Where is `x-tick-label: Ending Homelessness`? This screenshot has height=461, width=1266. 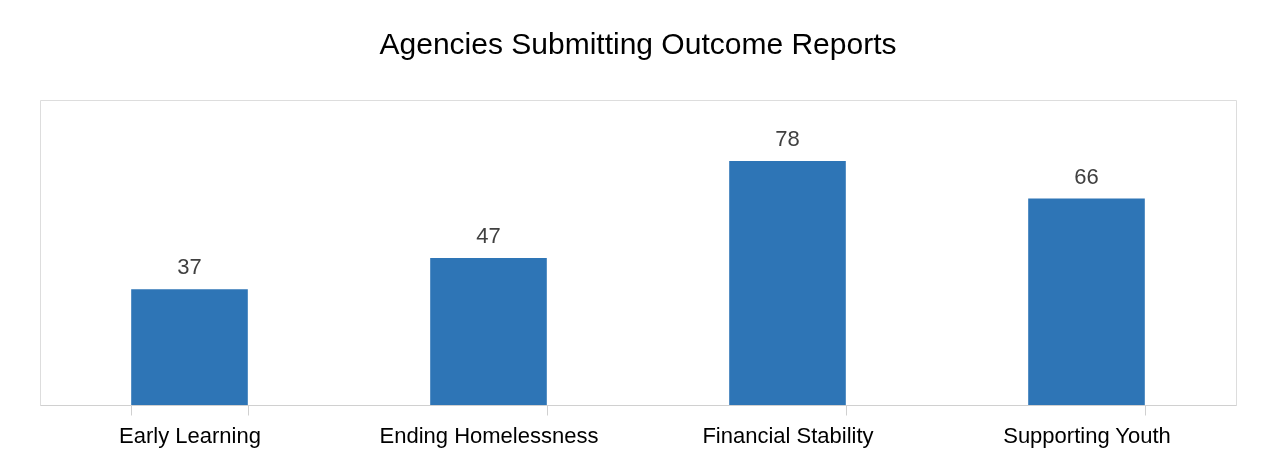 x-tick-label: Ending Homelessness is located at coordinates (489, 435).